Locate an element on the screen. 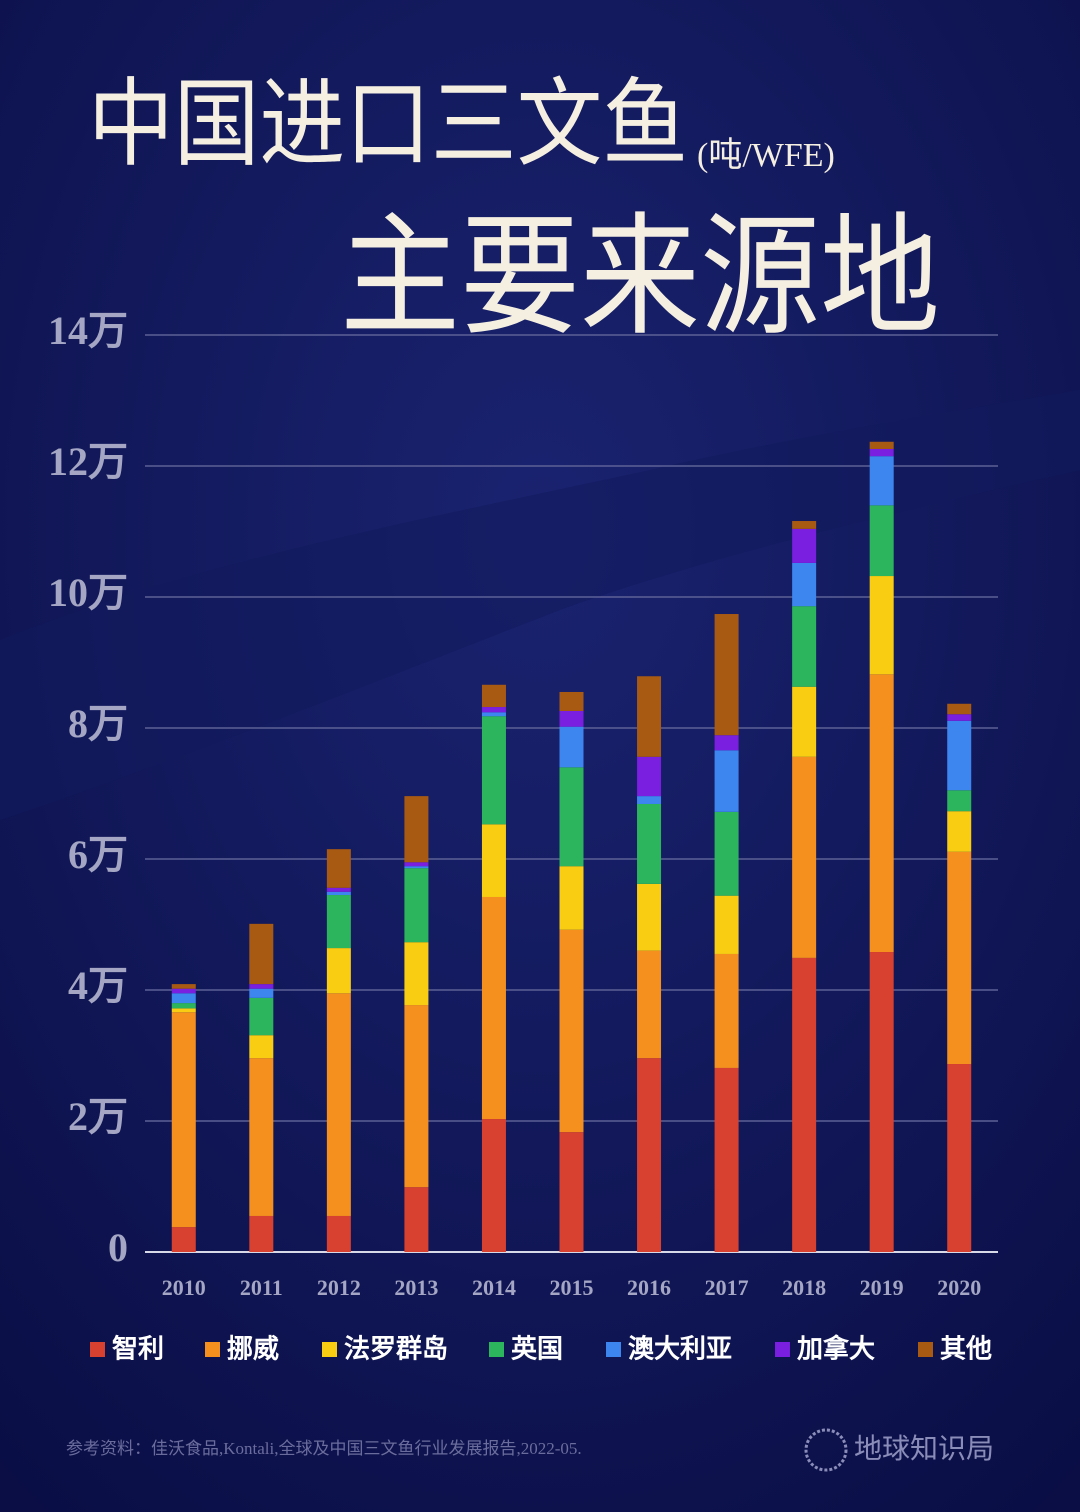 This screenshot has height=1512, width=1080. y-tick-label: 0 is located at coordinates (118, 1247).